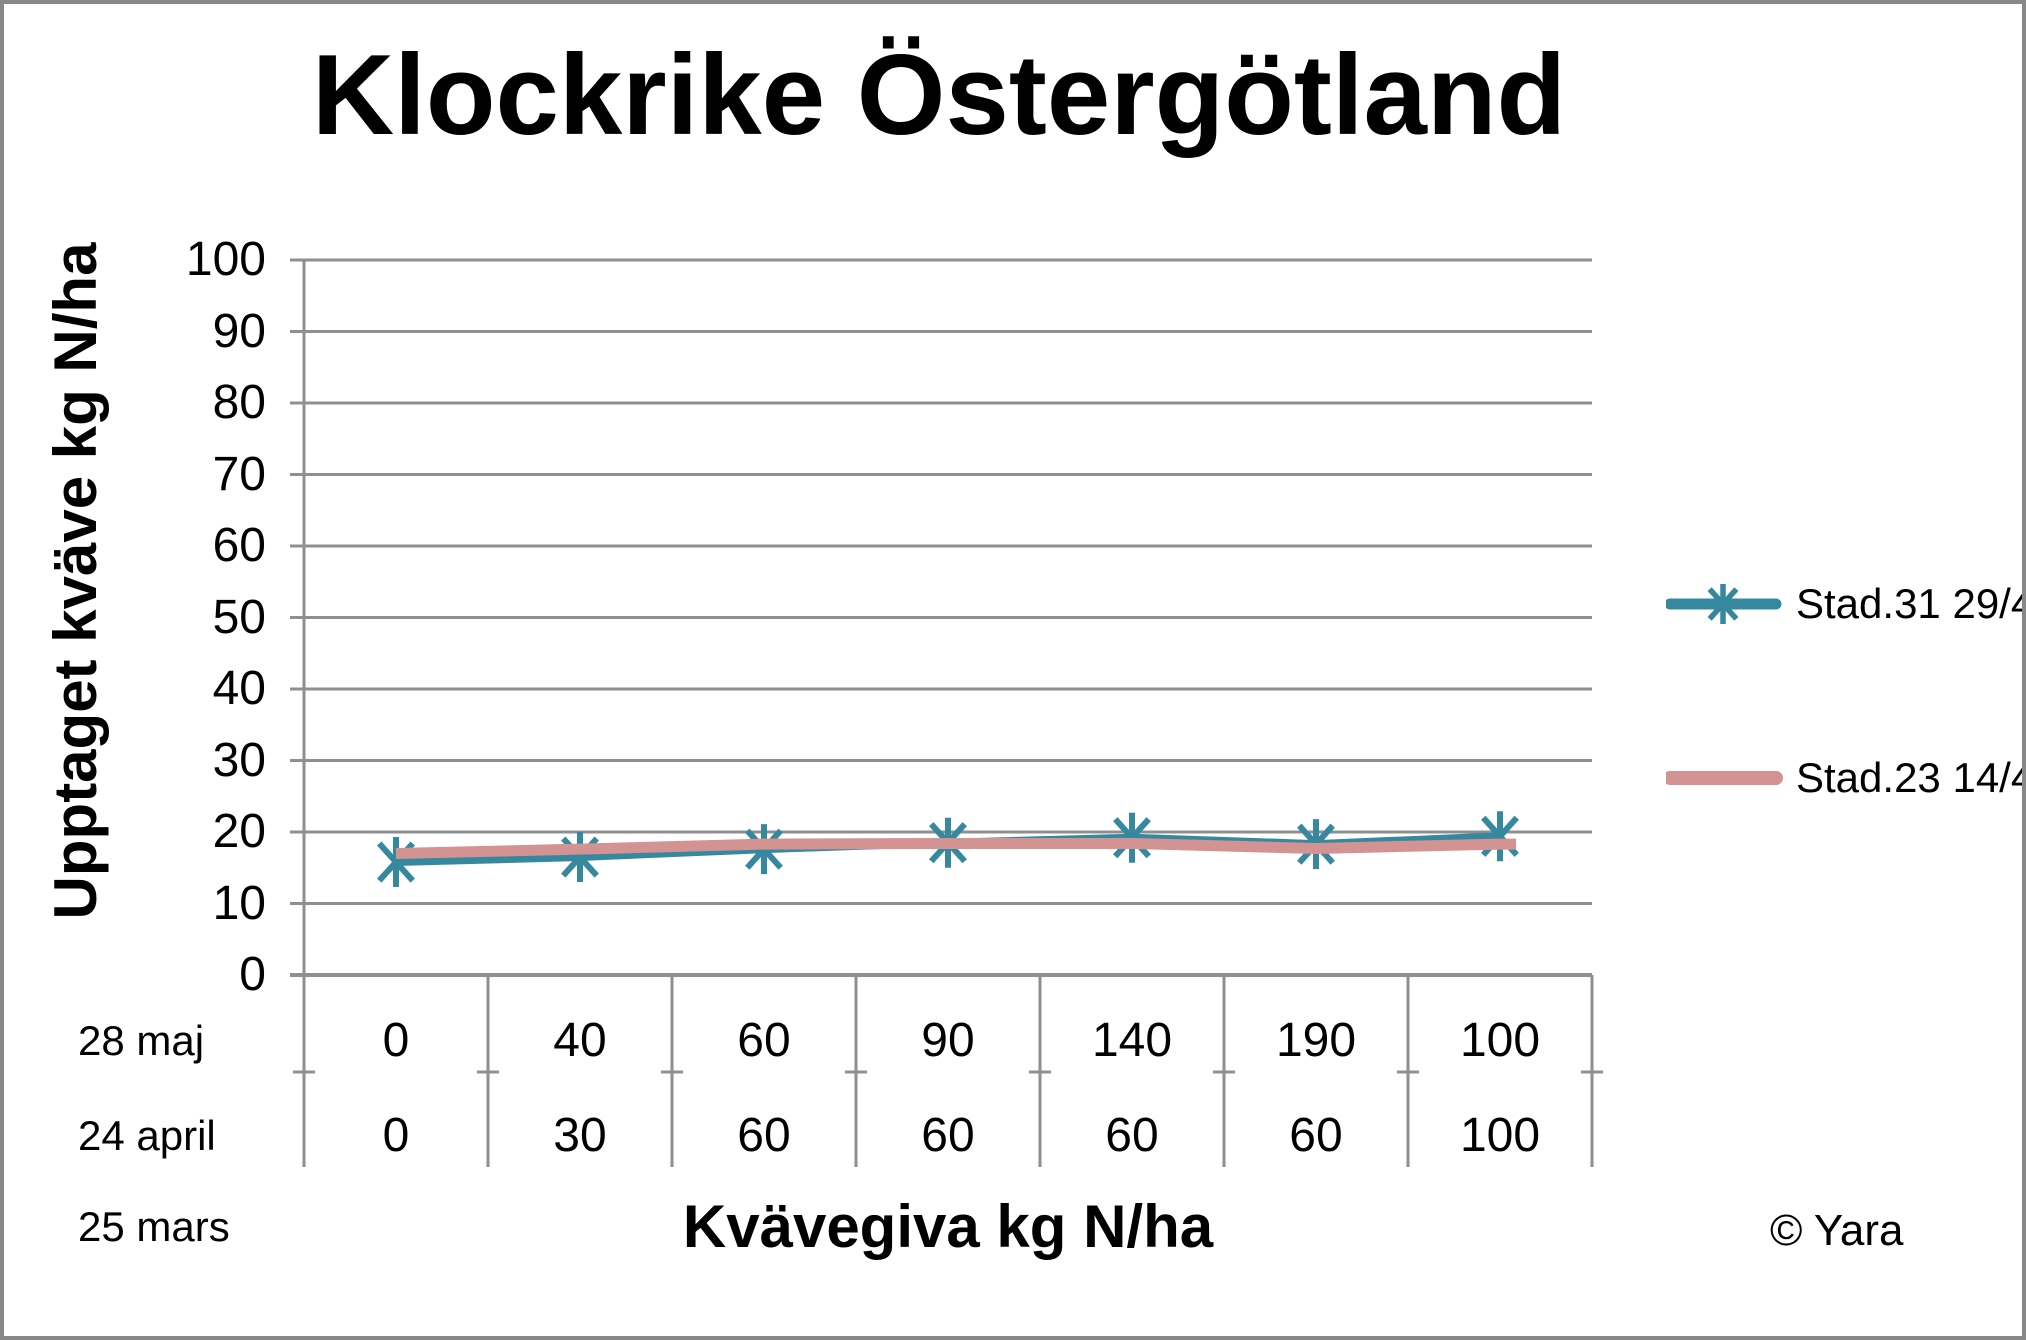  What do you see at coordinates (1911, 777) in the screenshot?
I see `legend-label: Stad.23 14/4` at bounding box center [1911, 777].